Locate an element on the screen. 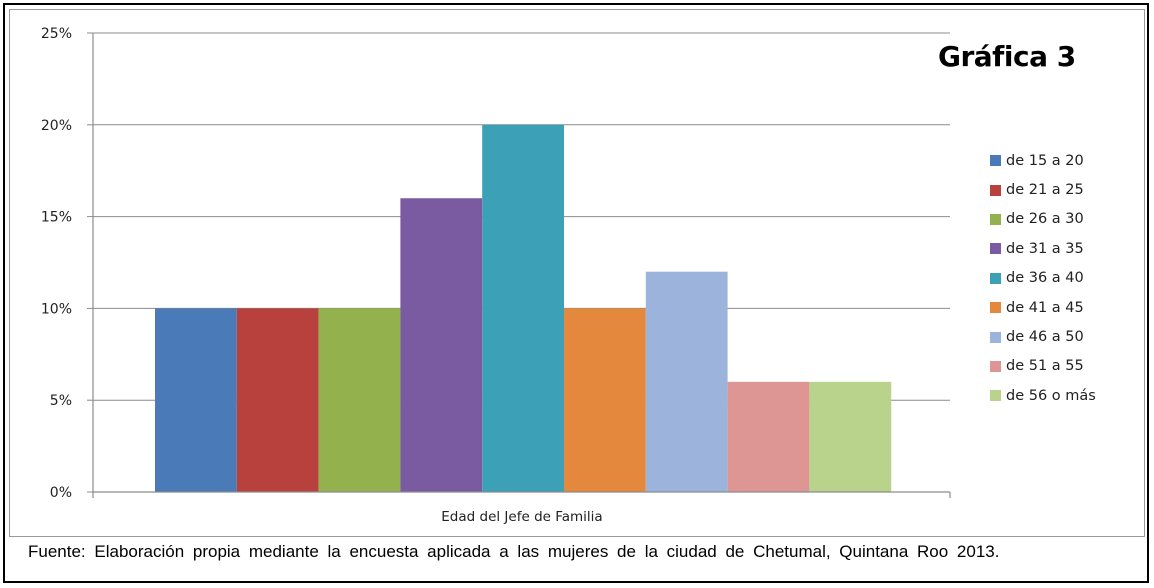 Image resolution: width=1154 pixels, height=588 pixels. legend-item: de 51 a 55 is located at coordinates (1065, 366).